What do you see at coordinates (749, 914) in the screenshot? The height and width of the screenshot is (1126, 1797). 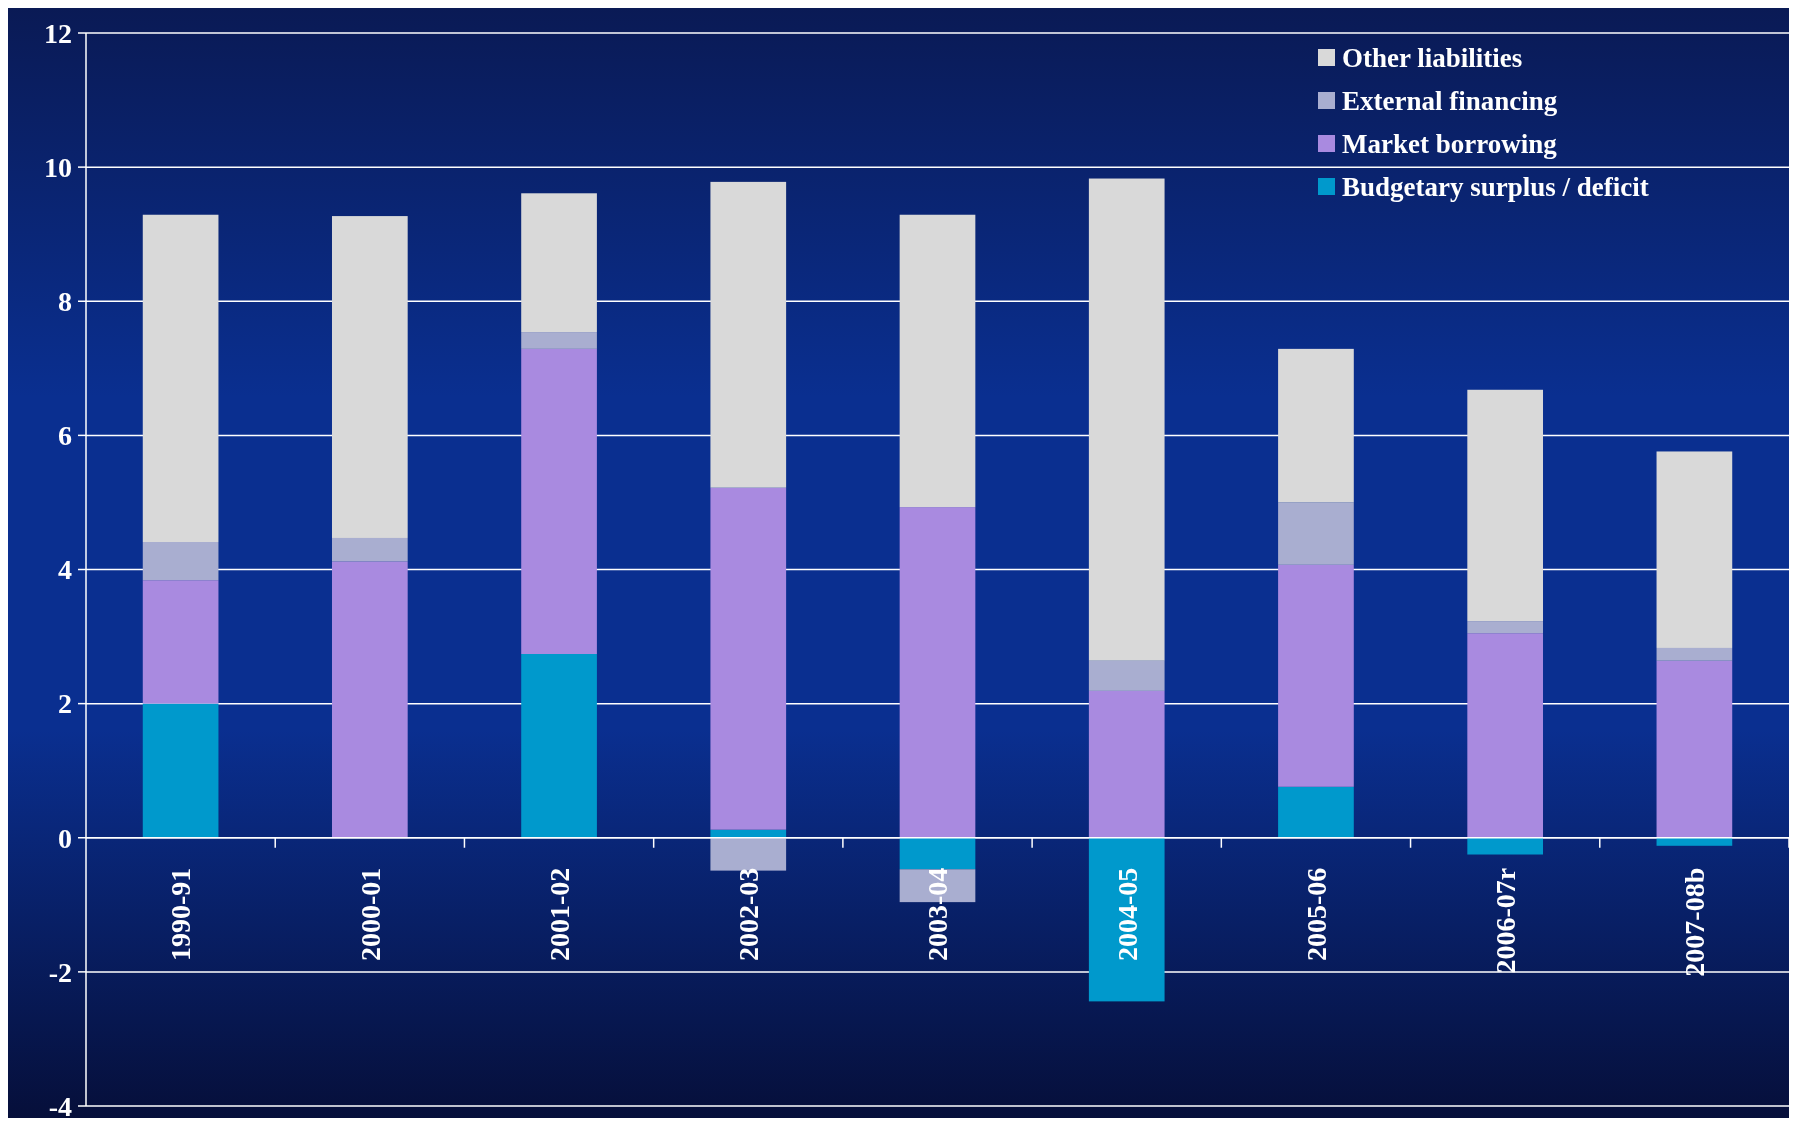 I see `x-tick-label: 2002-03` at bounding box center [749, 914].